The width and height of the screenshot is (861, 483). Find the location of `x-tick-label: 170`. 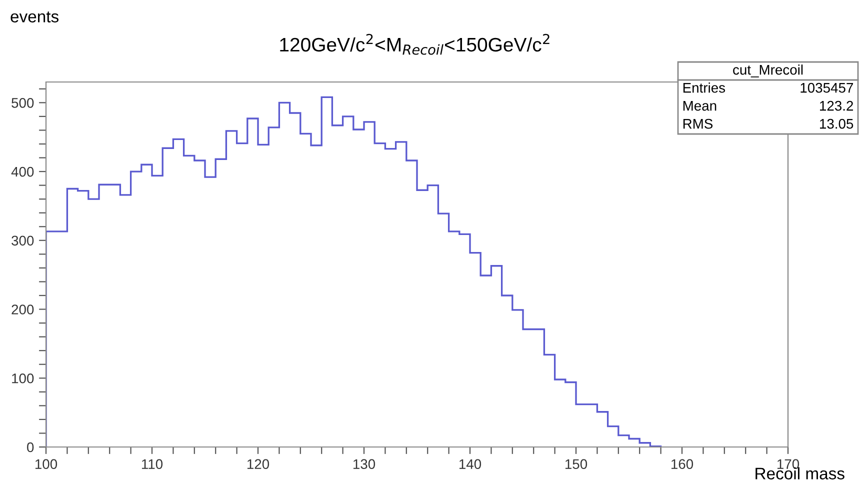

x-tick-label: 170 is located at coordinates (788, 464).